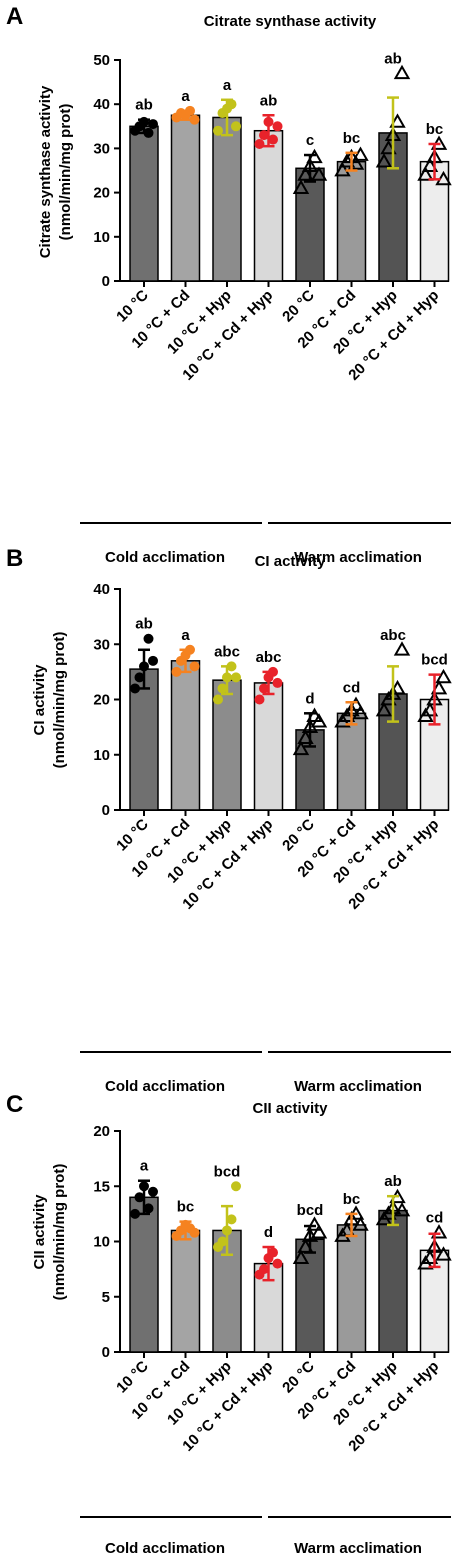 The width and height of the screenshot is (461, 1560). What do you see at coordinates (358, 1548) in the screenshot?
I see `group-label-warm-c: Warm acclimation` at bounding box center [358, 1548].